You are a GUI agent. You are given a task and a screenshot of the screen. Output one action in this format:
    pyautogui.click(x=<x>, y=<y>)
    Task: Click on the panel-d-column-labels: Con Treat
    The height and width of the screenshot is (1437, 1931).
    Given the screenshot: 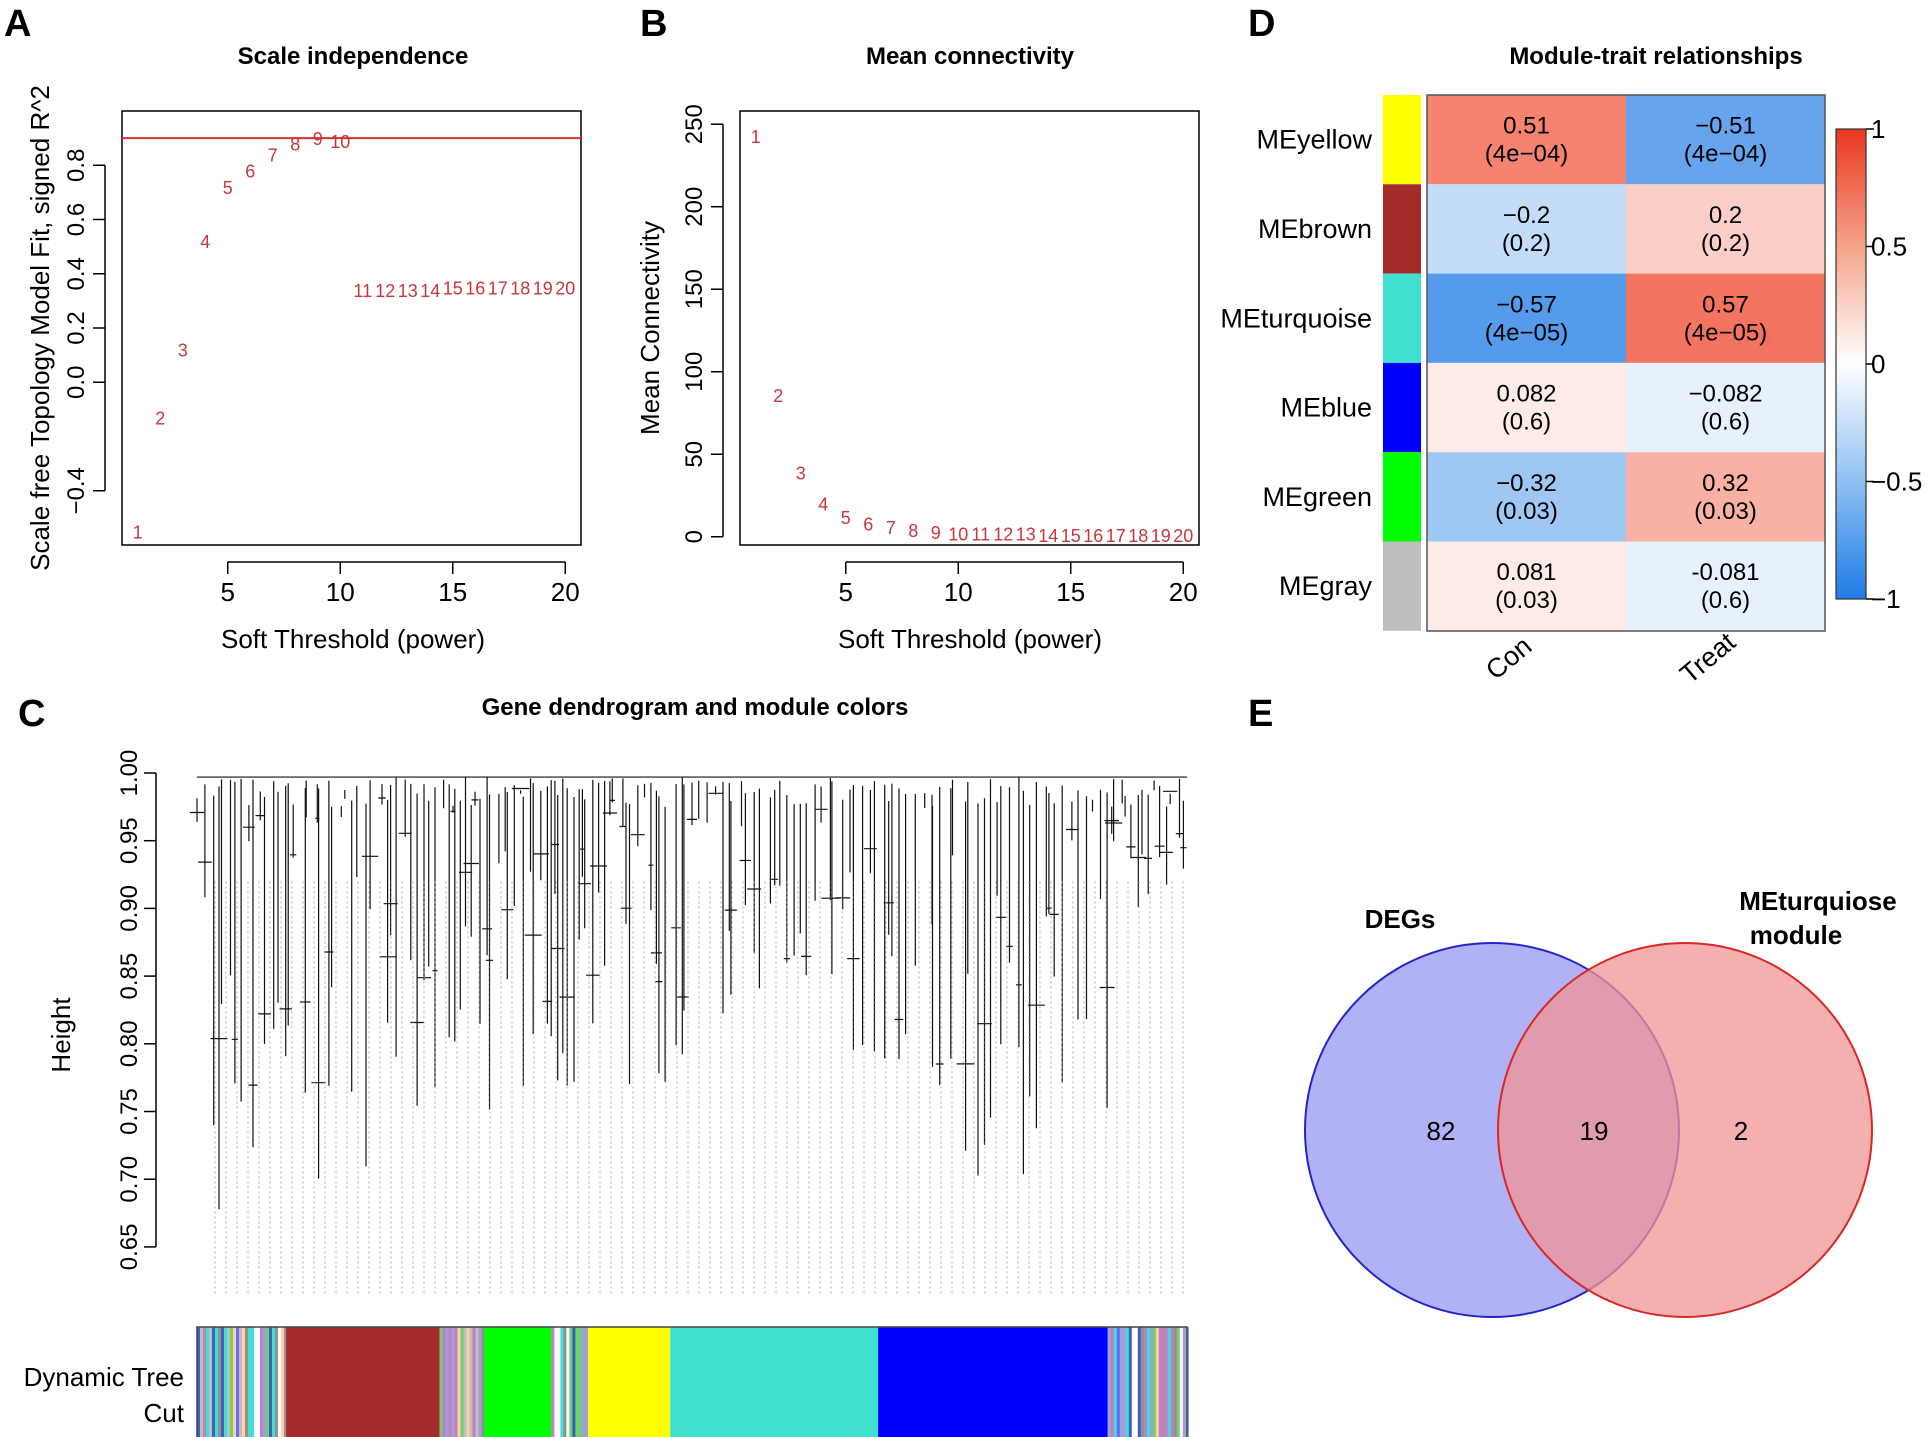 What is the action you would take?
    pyautogui.click(x=1610, y=657)
    